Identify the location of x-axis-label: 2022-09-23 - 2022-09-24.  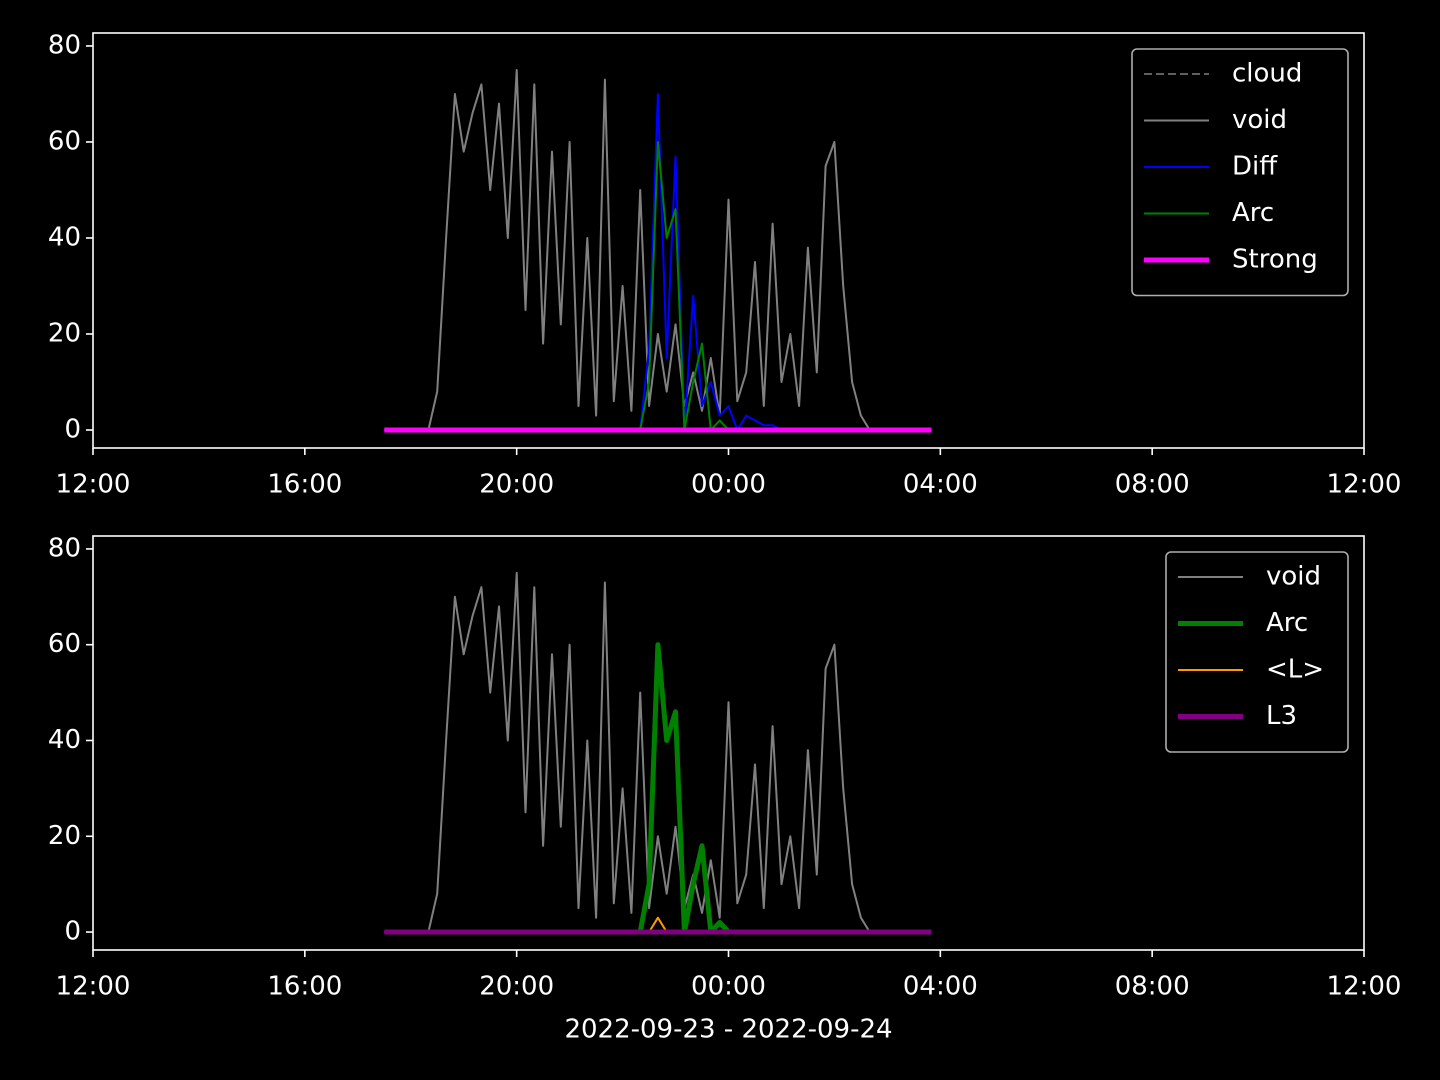
(728, 1030).